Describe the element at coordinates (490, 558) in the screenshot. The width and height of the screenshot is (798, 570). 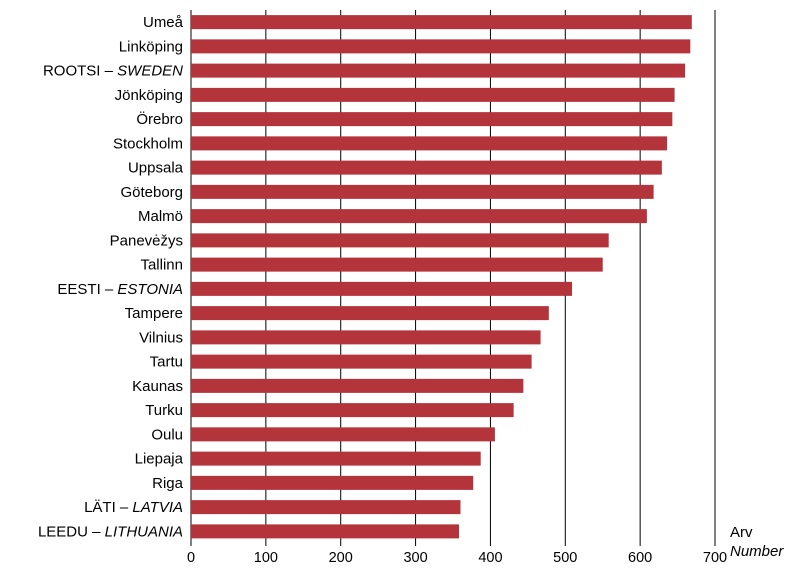
I see `x-tick-label: 400` at that location.